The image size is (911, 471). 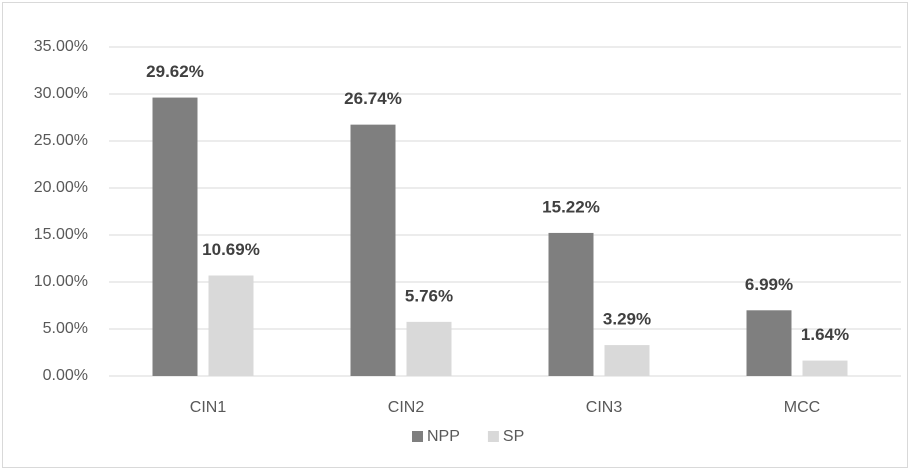 What do you see at coordinates (513, 436) in the screenshot?
I see `legend-label: SP` at bounding box center [513, 436].